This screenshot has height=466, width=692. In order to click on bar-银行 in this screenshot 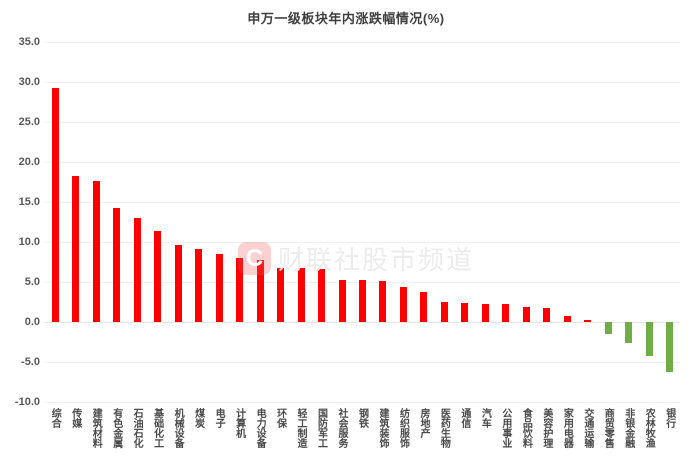, I will do `click(670, 347)`.